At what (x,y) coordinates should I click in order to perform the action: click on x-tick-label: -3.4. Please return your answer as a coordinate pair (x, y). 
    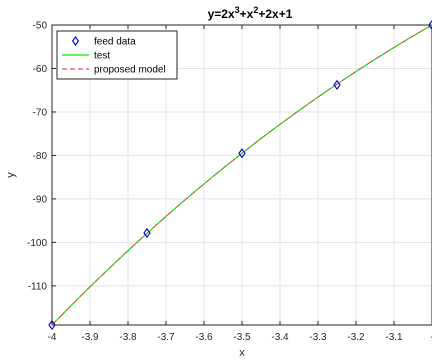
    Looking at the image, I should click on (280, 337).